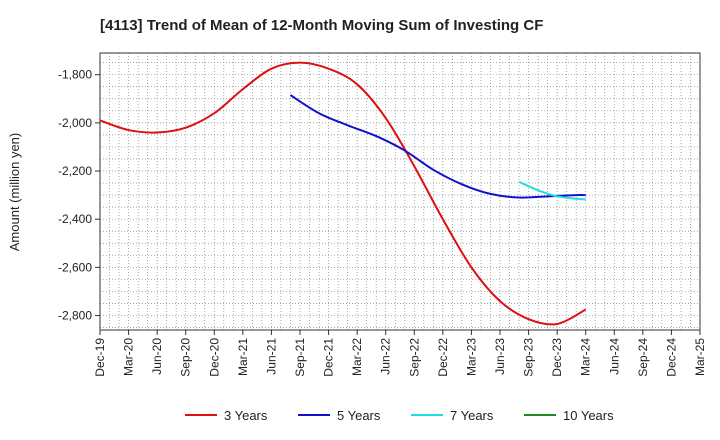  I want to click on x-tick-label: Sep-22, so click(414, 357).